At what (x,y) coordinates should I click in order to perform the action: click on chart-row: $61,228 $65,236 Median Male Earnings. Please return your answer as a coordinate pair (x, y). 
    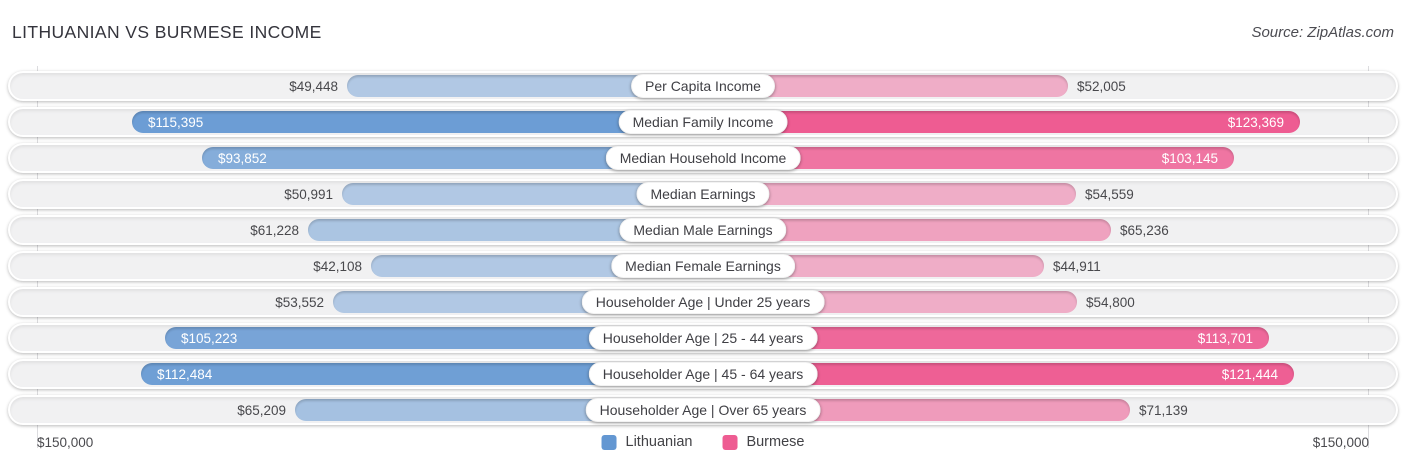
    Looking at the image, I should click on (703, 230).